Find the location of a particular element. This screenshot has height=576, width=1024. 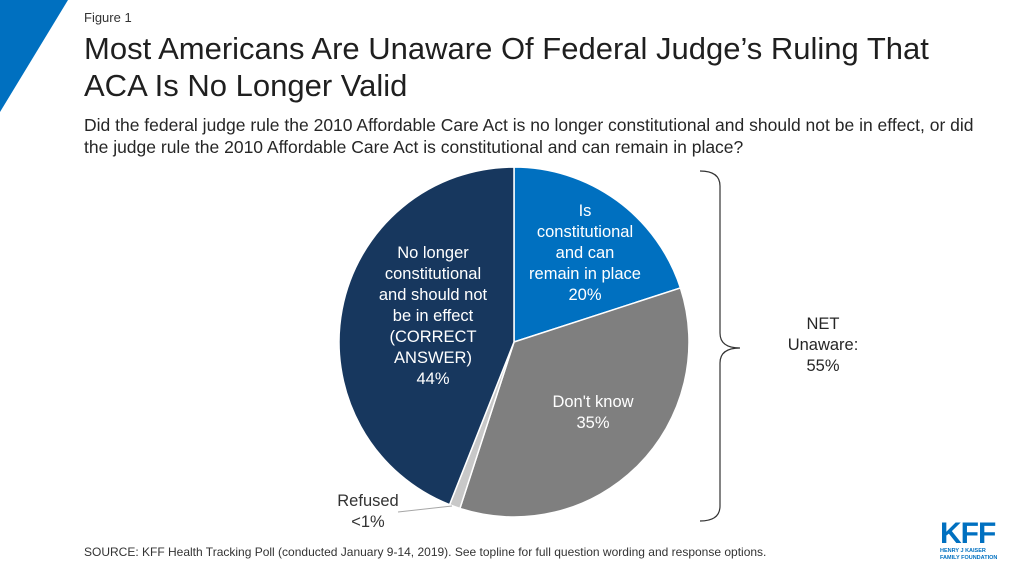

slice-value-label: 20% is located at coordinates (585, 295).